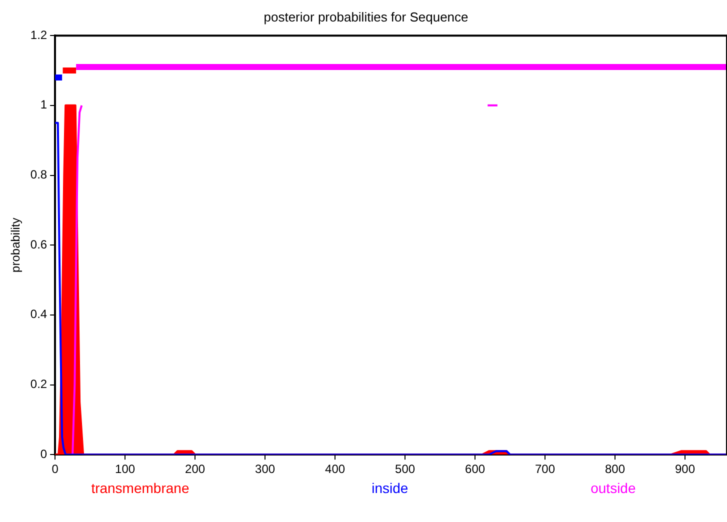 The height and width of the screenshot is (522, 727). Describe the element at coordinates (15, 245) in the screenshot. I see `y-axis-title: probability` at that location.